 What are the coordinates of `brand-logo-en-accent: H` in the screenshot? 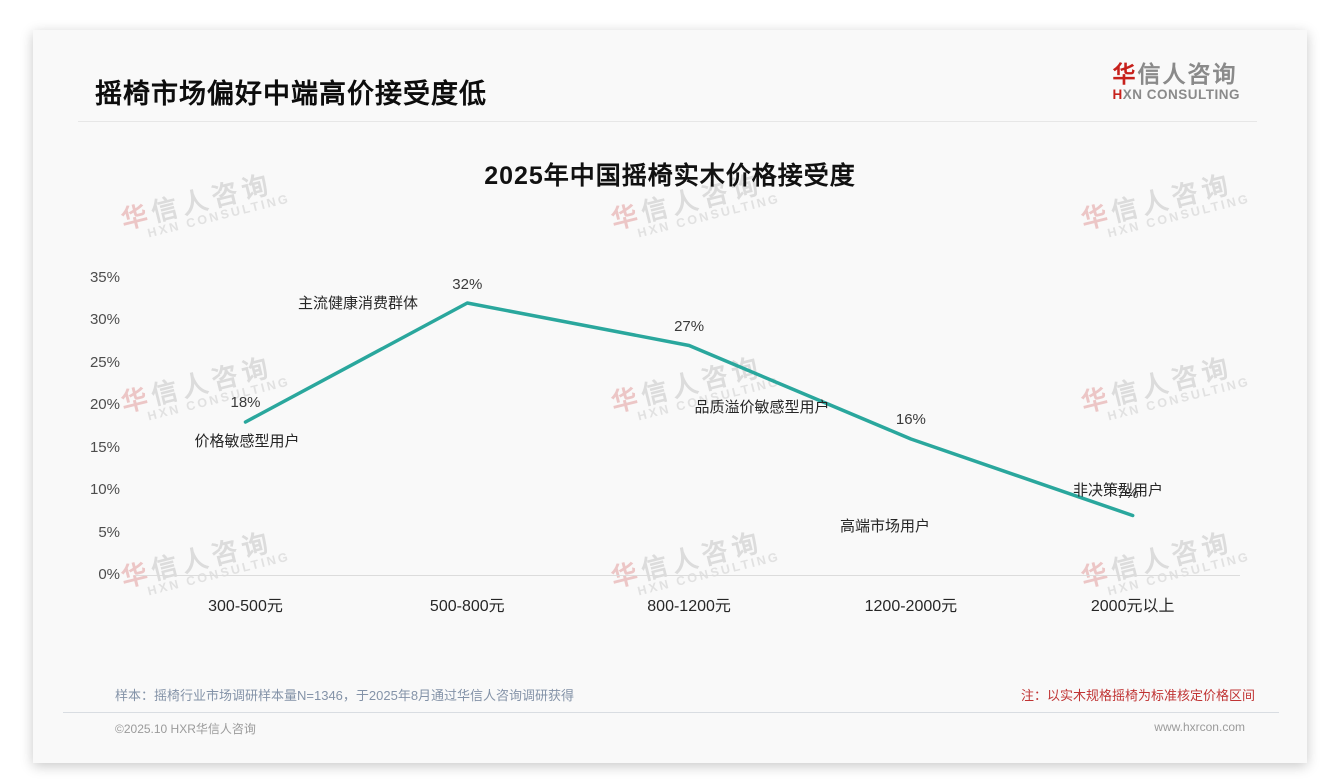 It's located at (1117, 95).